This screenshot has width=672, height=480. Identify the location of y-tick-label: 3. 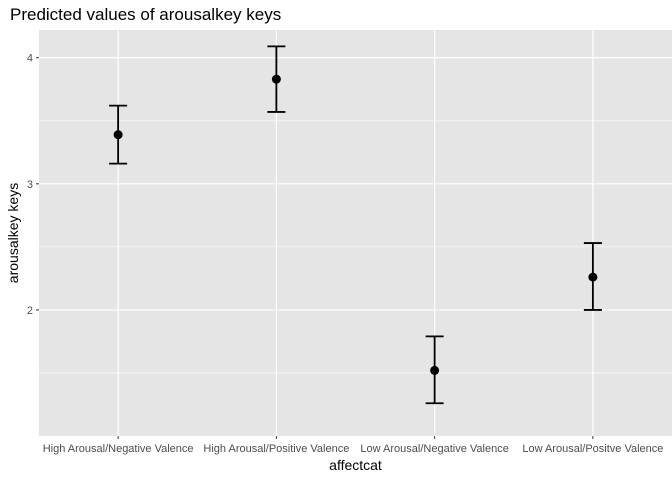
(30, 185).